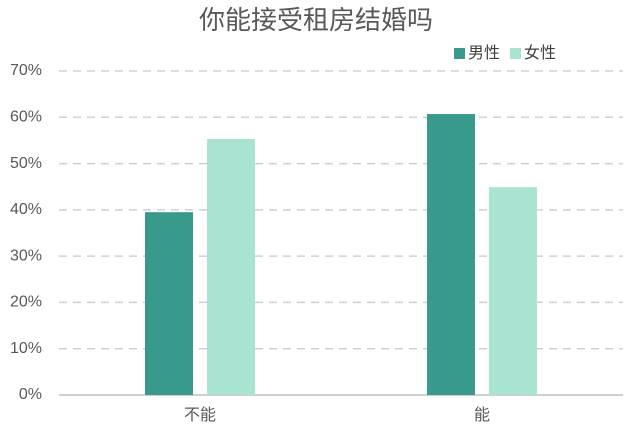 The image size is (633, 434). I want to click on legend-label: 男性, so click(484, 53).